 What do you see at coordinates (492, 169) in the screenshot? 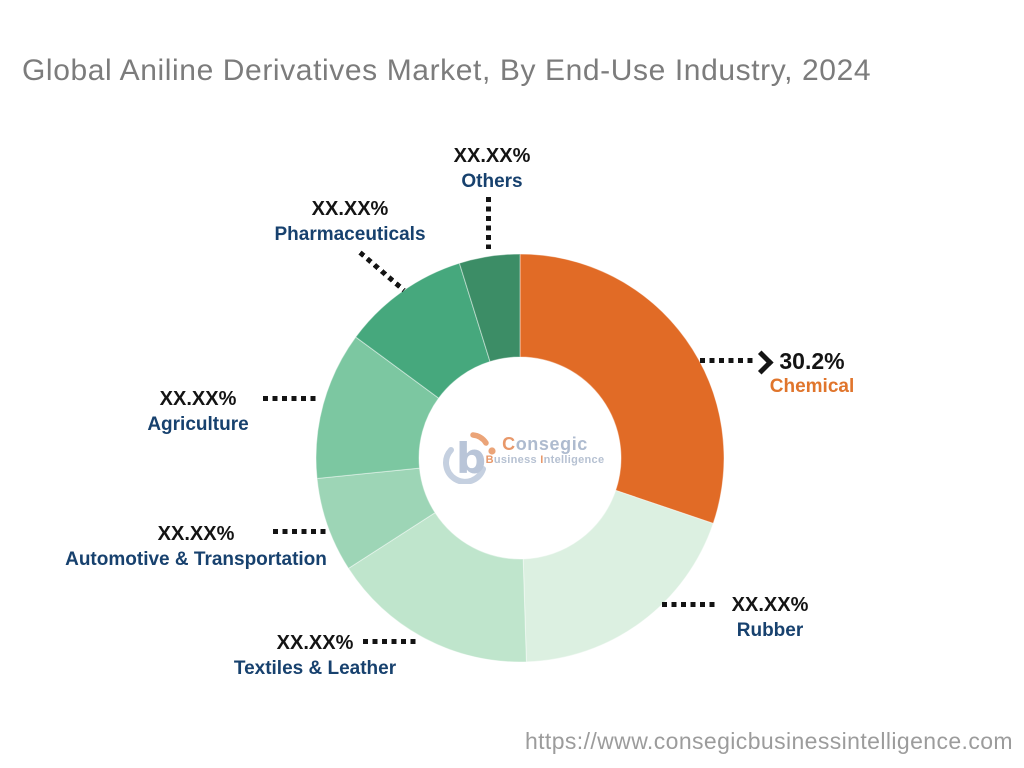
I see `label-others: XX.XX% Others` at bounding box center [492, 169].